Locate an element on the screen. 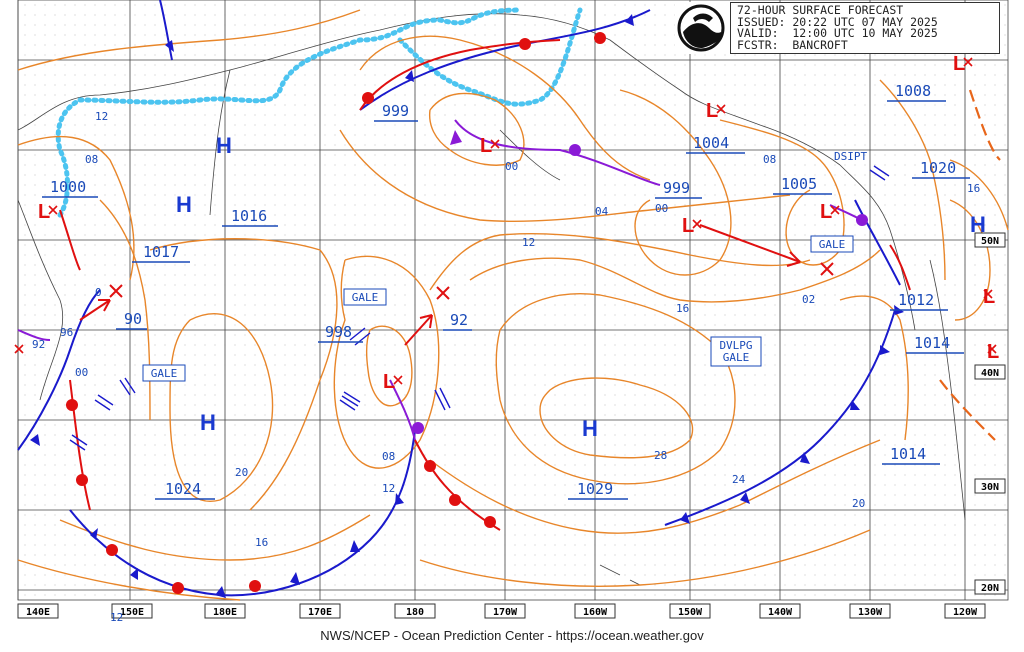 Image resolution: width=1024 pixels, height=652 pixels. lon-label-130w: 130W is located at coordinates (870, 612).